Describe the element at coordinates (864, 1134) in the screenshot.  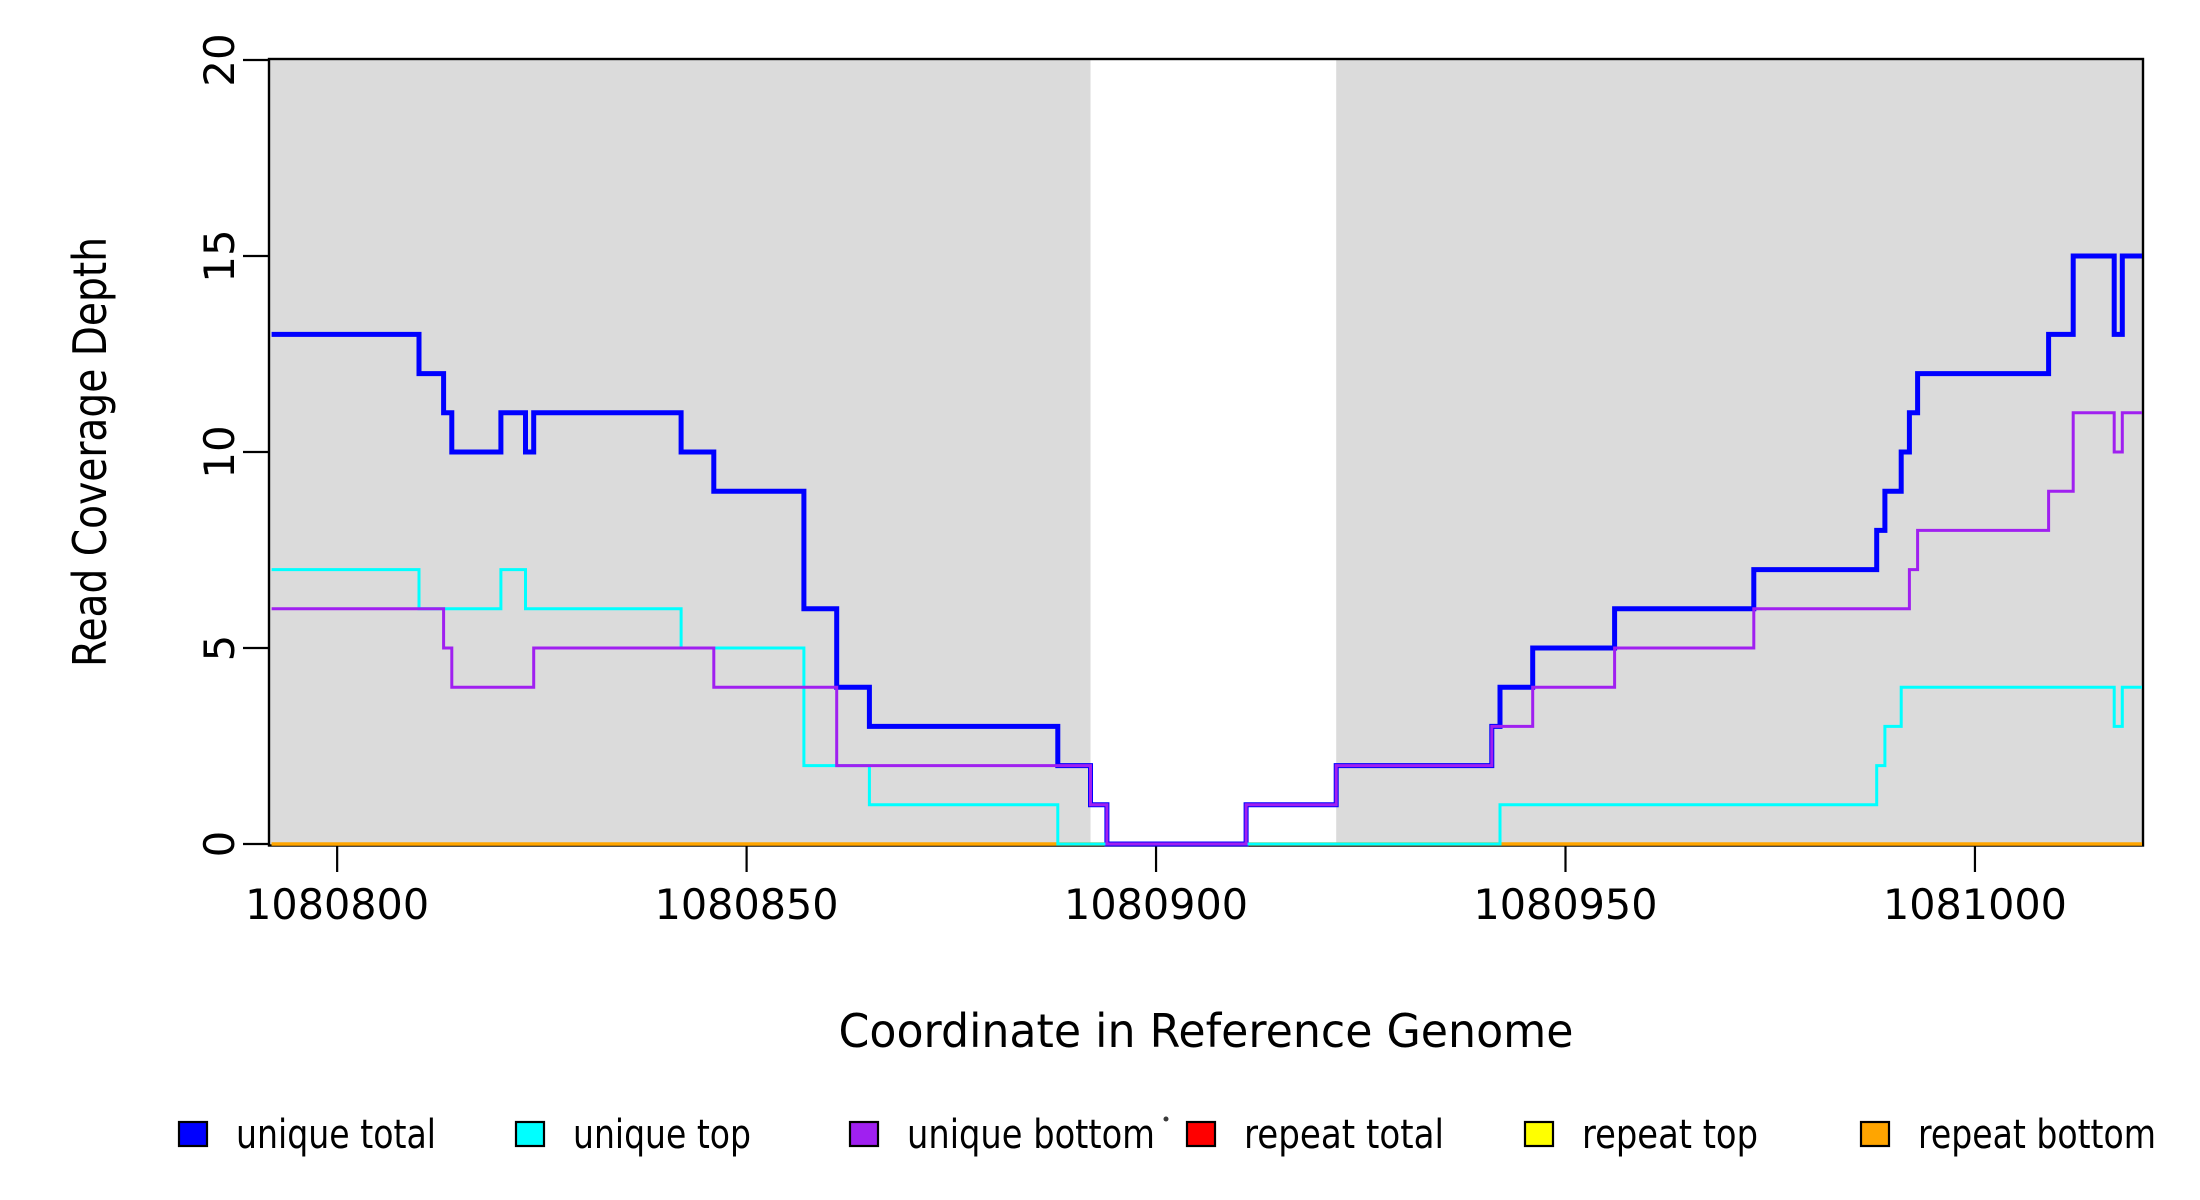
I see `legend-swatch-unique-bottom` at that location.